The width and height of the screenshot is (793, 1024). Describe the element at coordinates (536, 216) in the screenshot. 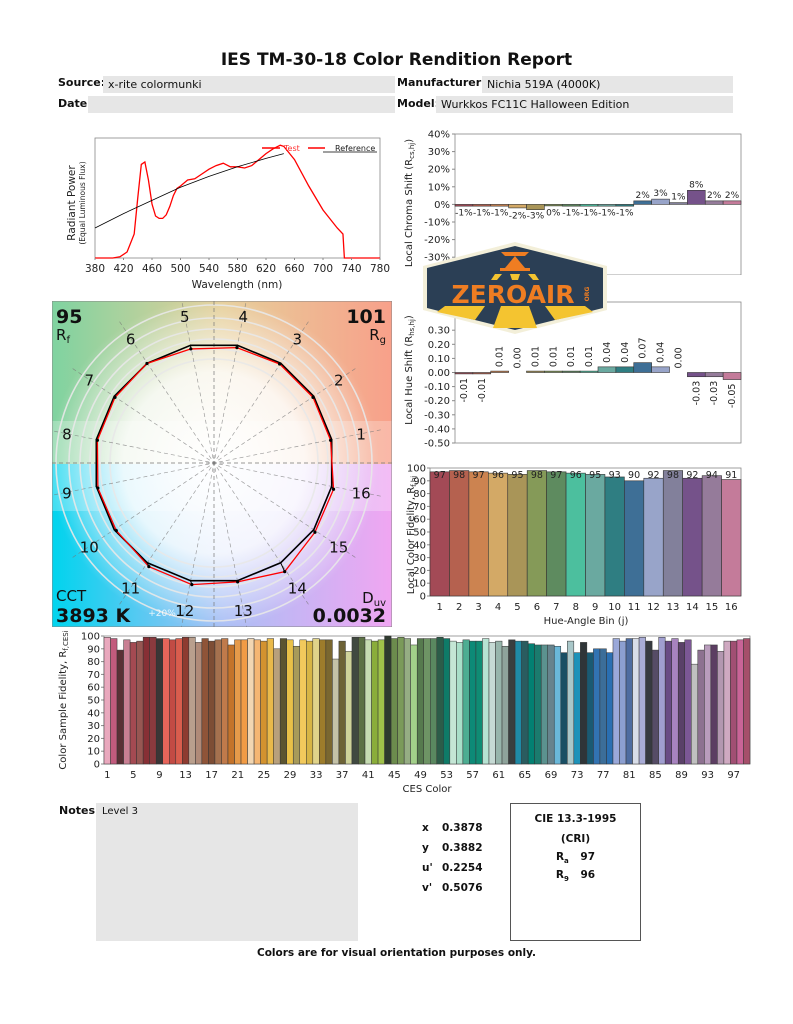

I see `svg-text: -3%` at that location.